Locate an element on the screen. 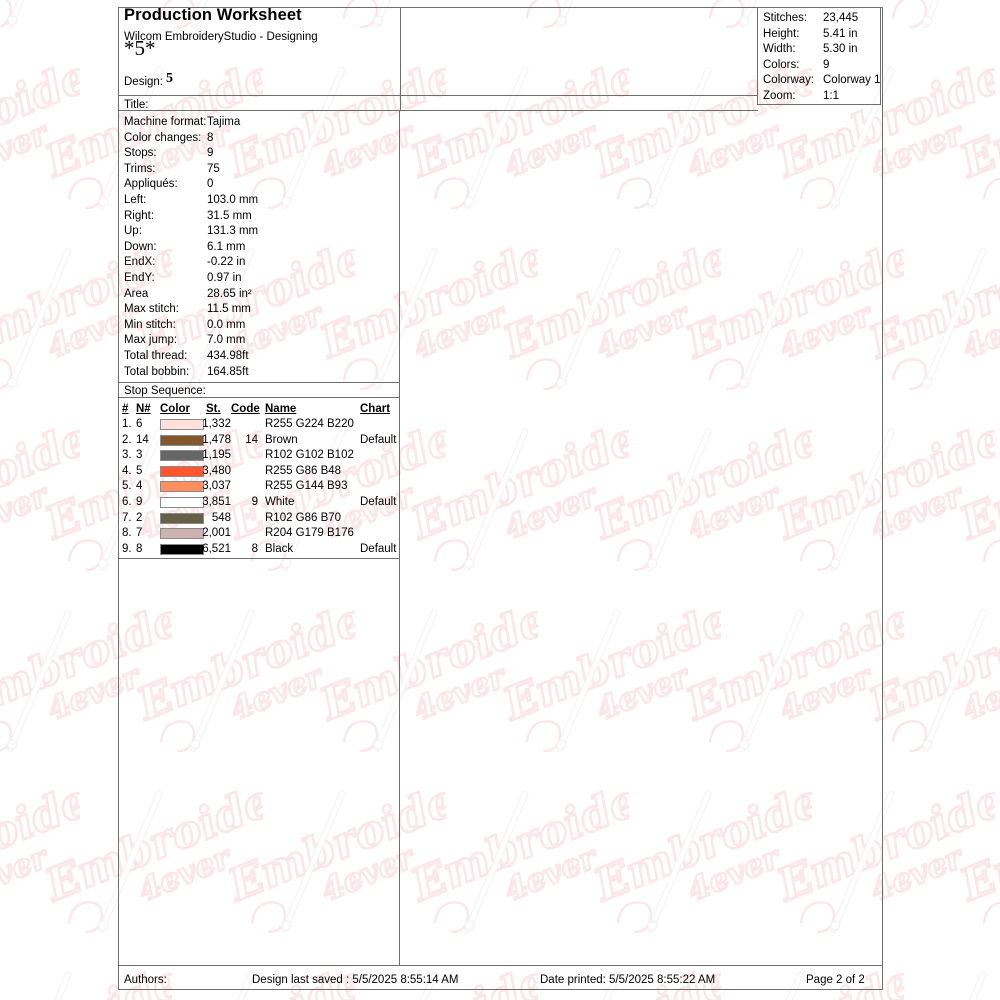  stop-row-name: Black is located at coordinates (279, 548).